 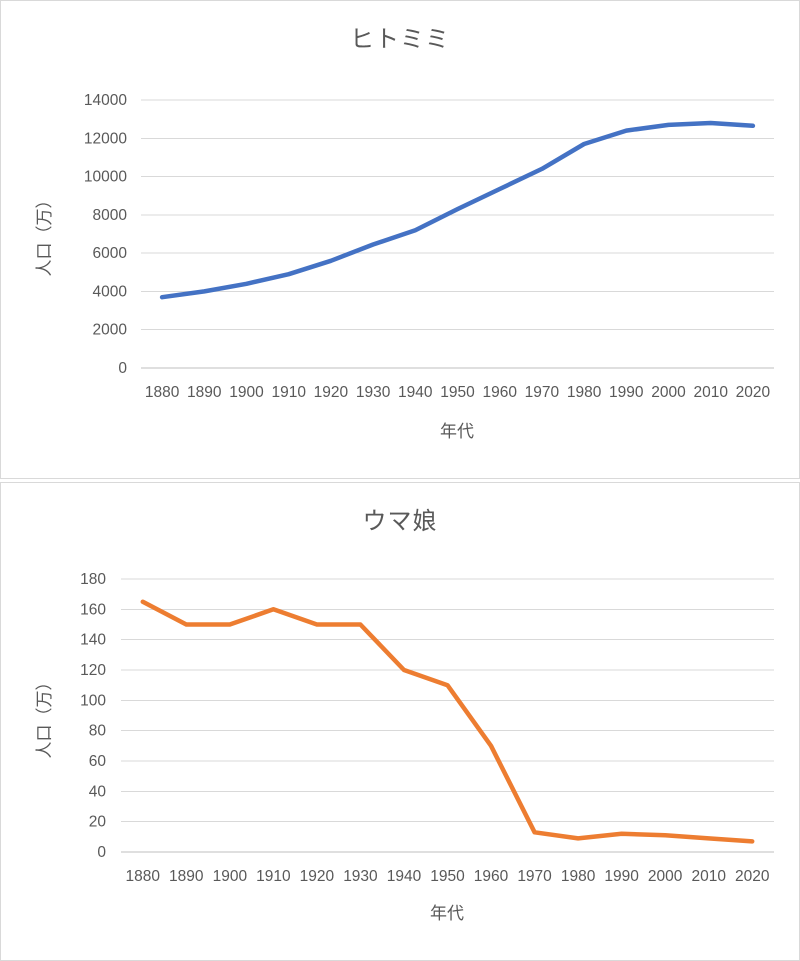 What do you see at coordinates (93, 579) in the screenshot?
I see `y-tick-label: 180` at bounding box center [93, 579].